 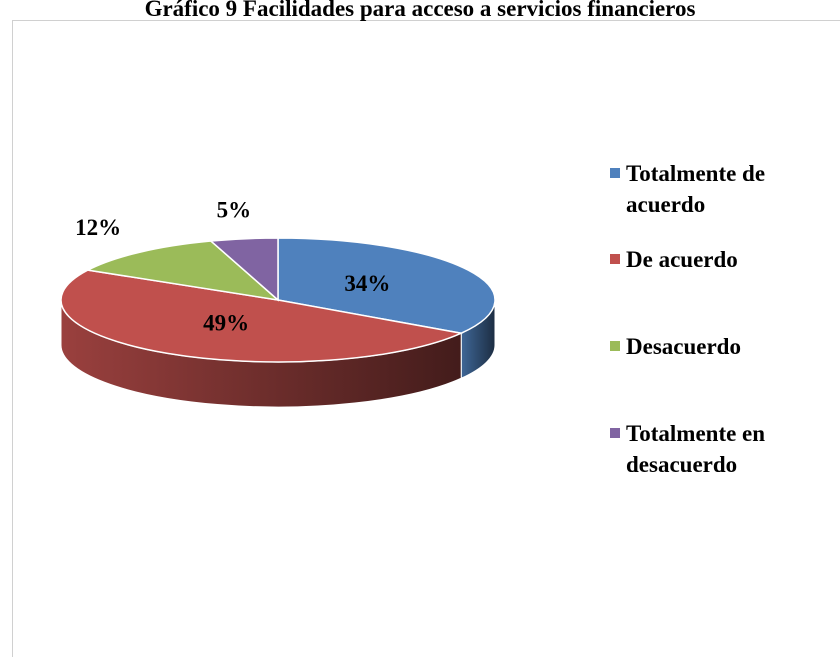 I want to click on legend-entry: De acuerdo, so click(x=706, y=259).